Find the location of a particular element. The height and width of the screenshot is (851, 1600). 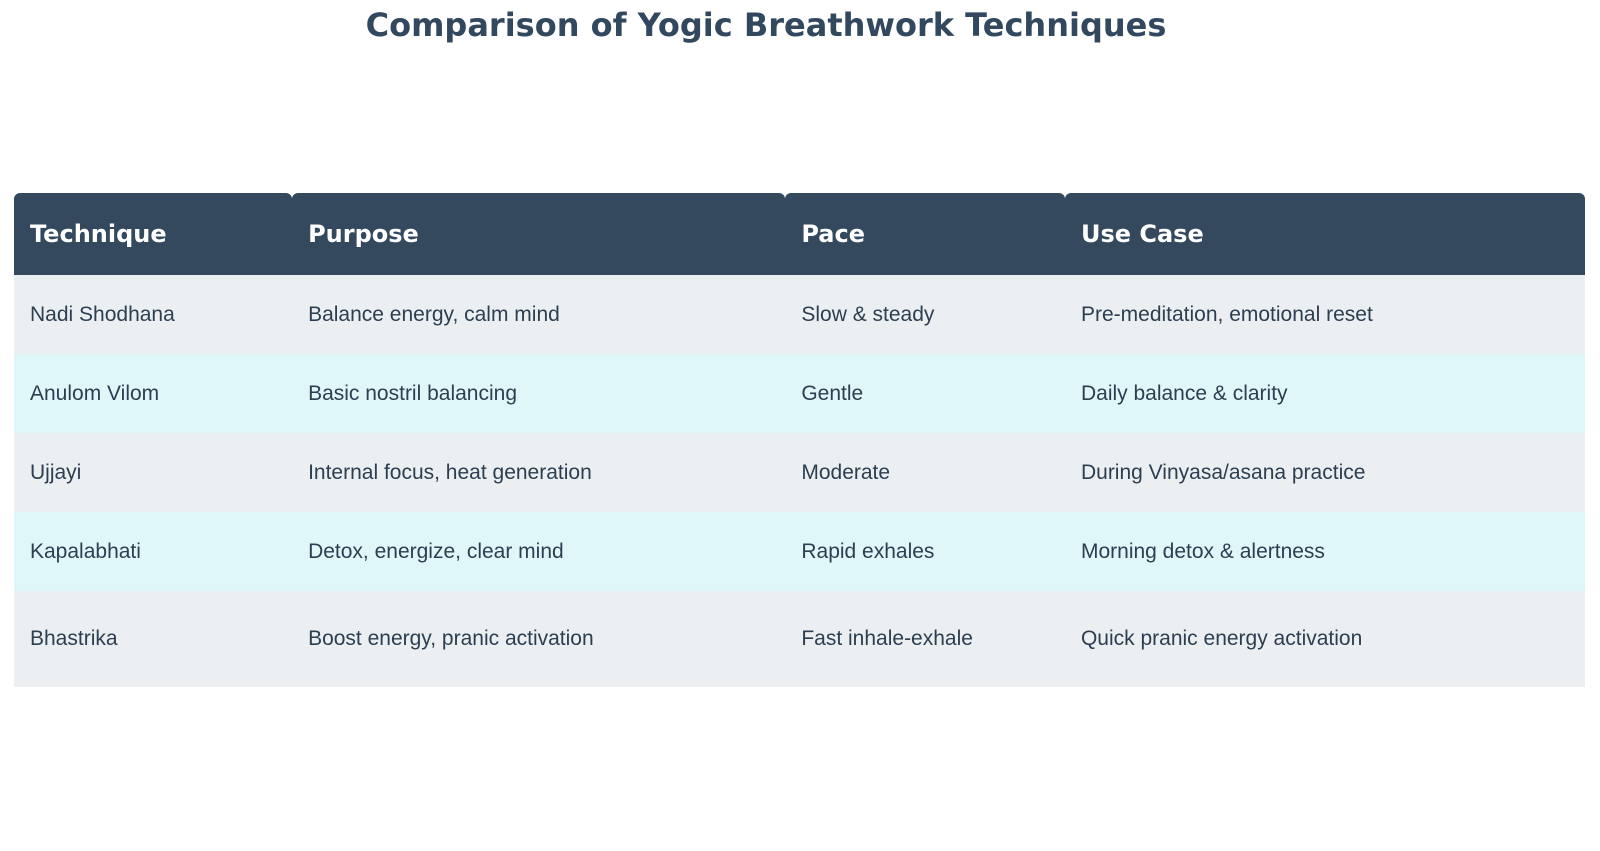

table-header-row: Technique Purpose Pace Use Case is located at coordinates (799, 234).